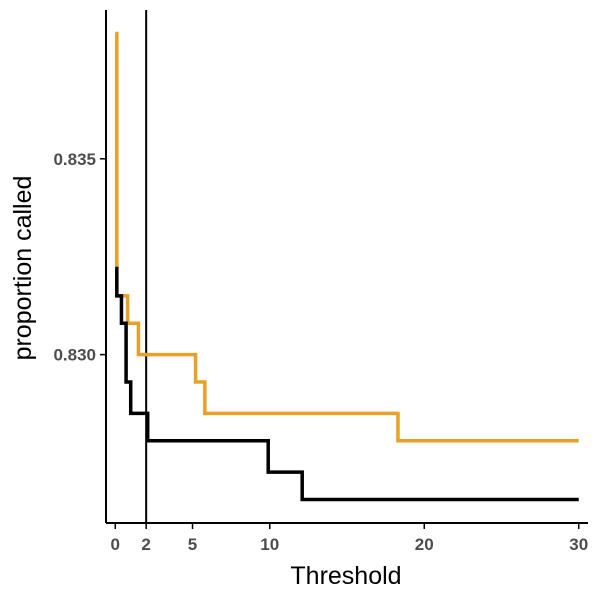 Image resolution: width=600 pixels, height=600 pixels. What do you see at coordinates (345, 576) in the screenshot?
I see `x-axis-title: Threshold` at bounding box center [345, 576].